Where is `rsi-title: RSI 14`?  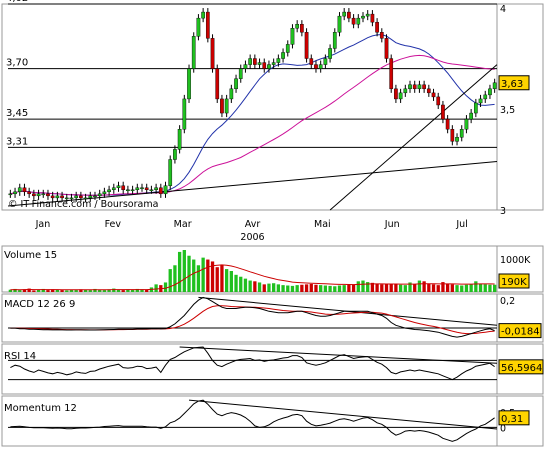 rsi-title: RSI 14 is located at coordinates (20, 356).